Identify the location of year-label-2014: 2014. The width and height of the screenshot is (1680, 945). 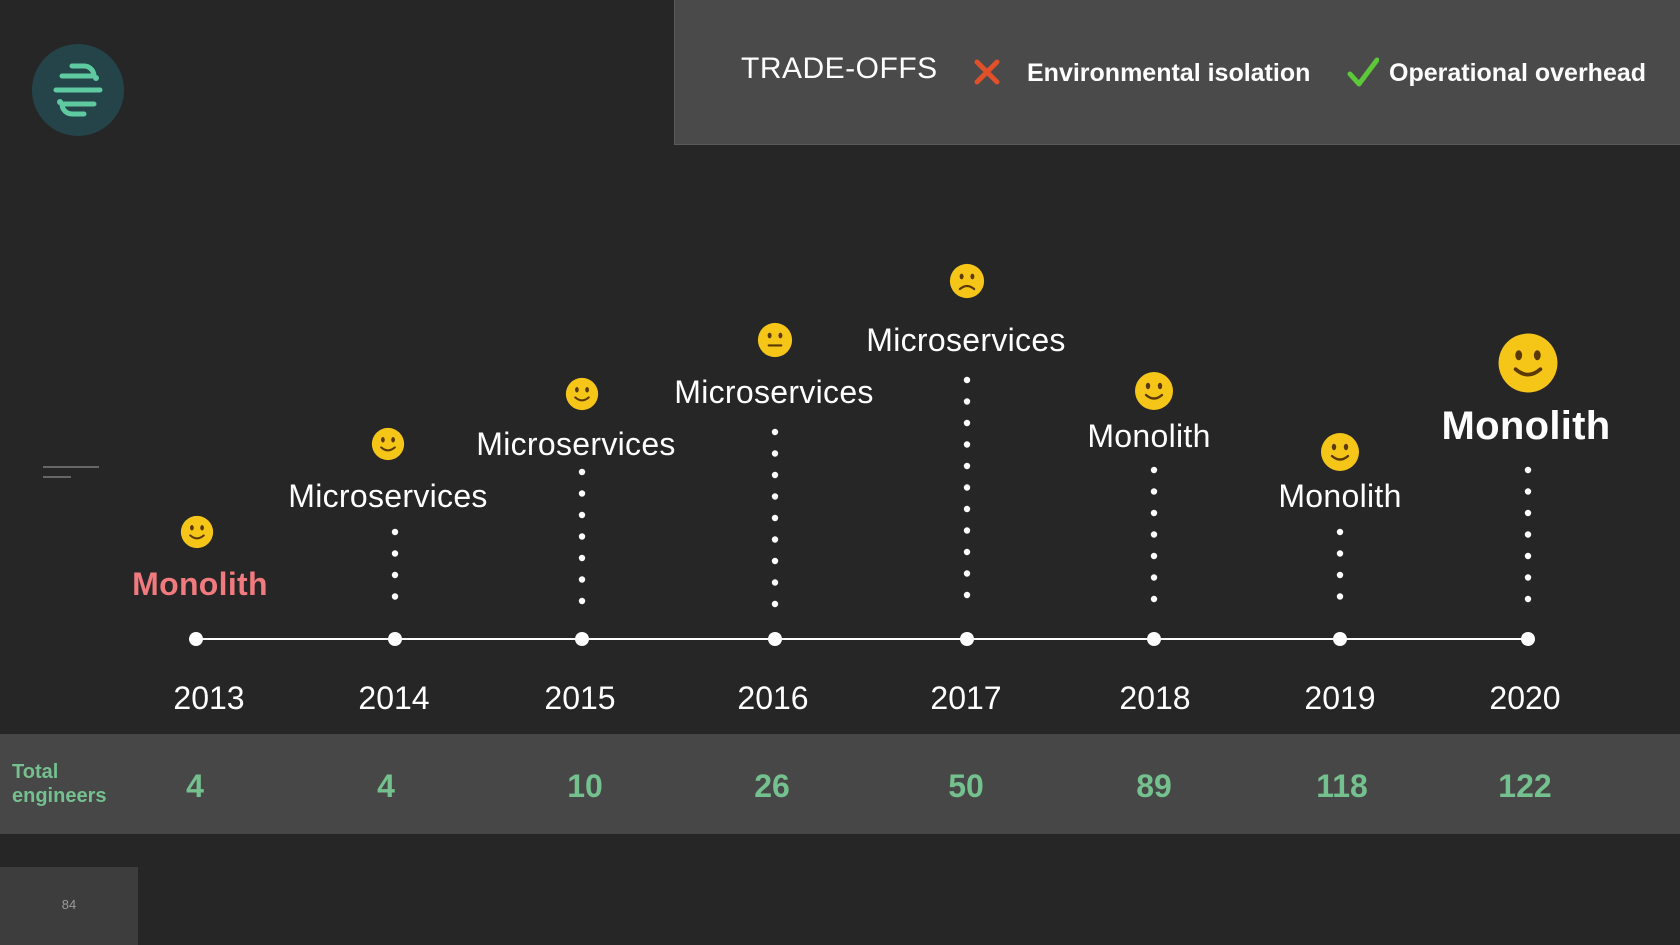
(394, 698).